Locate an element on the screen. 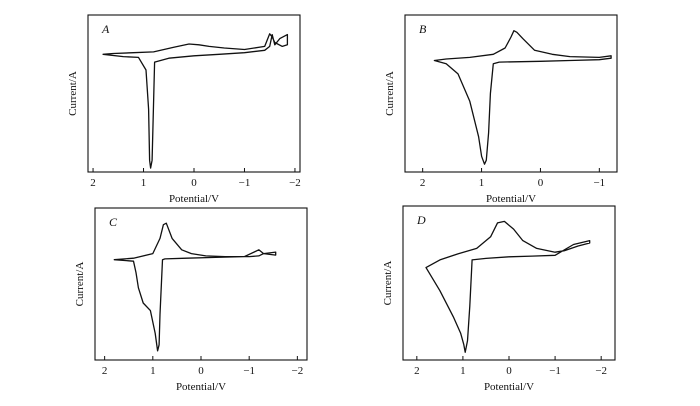 The height and width of the screenshot is (406, 700). panel-letter: C is located at coordinates (113, 222).